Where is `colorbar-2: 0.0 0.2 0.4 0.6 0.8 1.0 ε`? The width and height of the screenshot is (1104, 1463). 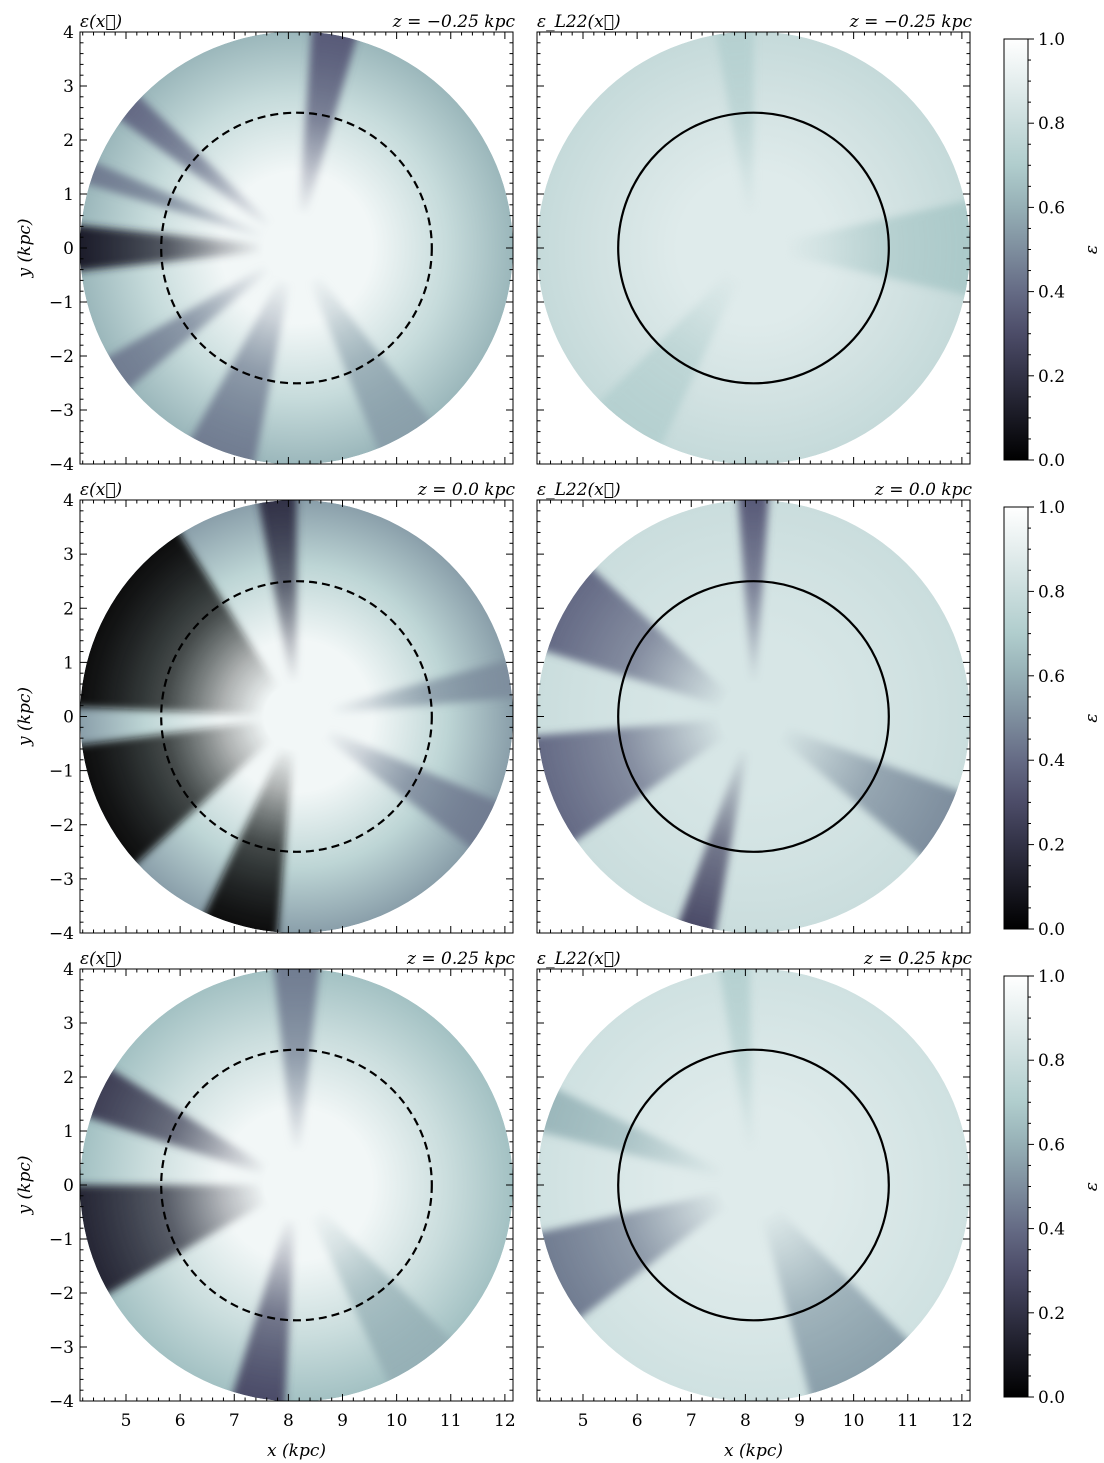
colorbar-2: 0.0 0.2 0.4 0.6 0.8 1.0 ε is located at coordinates (1052, 719).